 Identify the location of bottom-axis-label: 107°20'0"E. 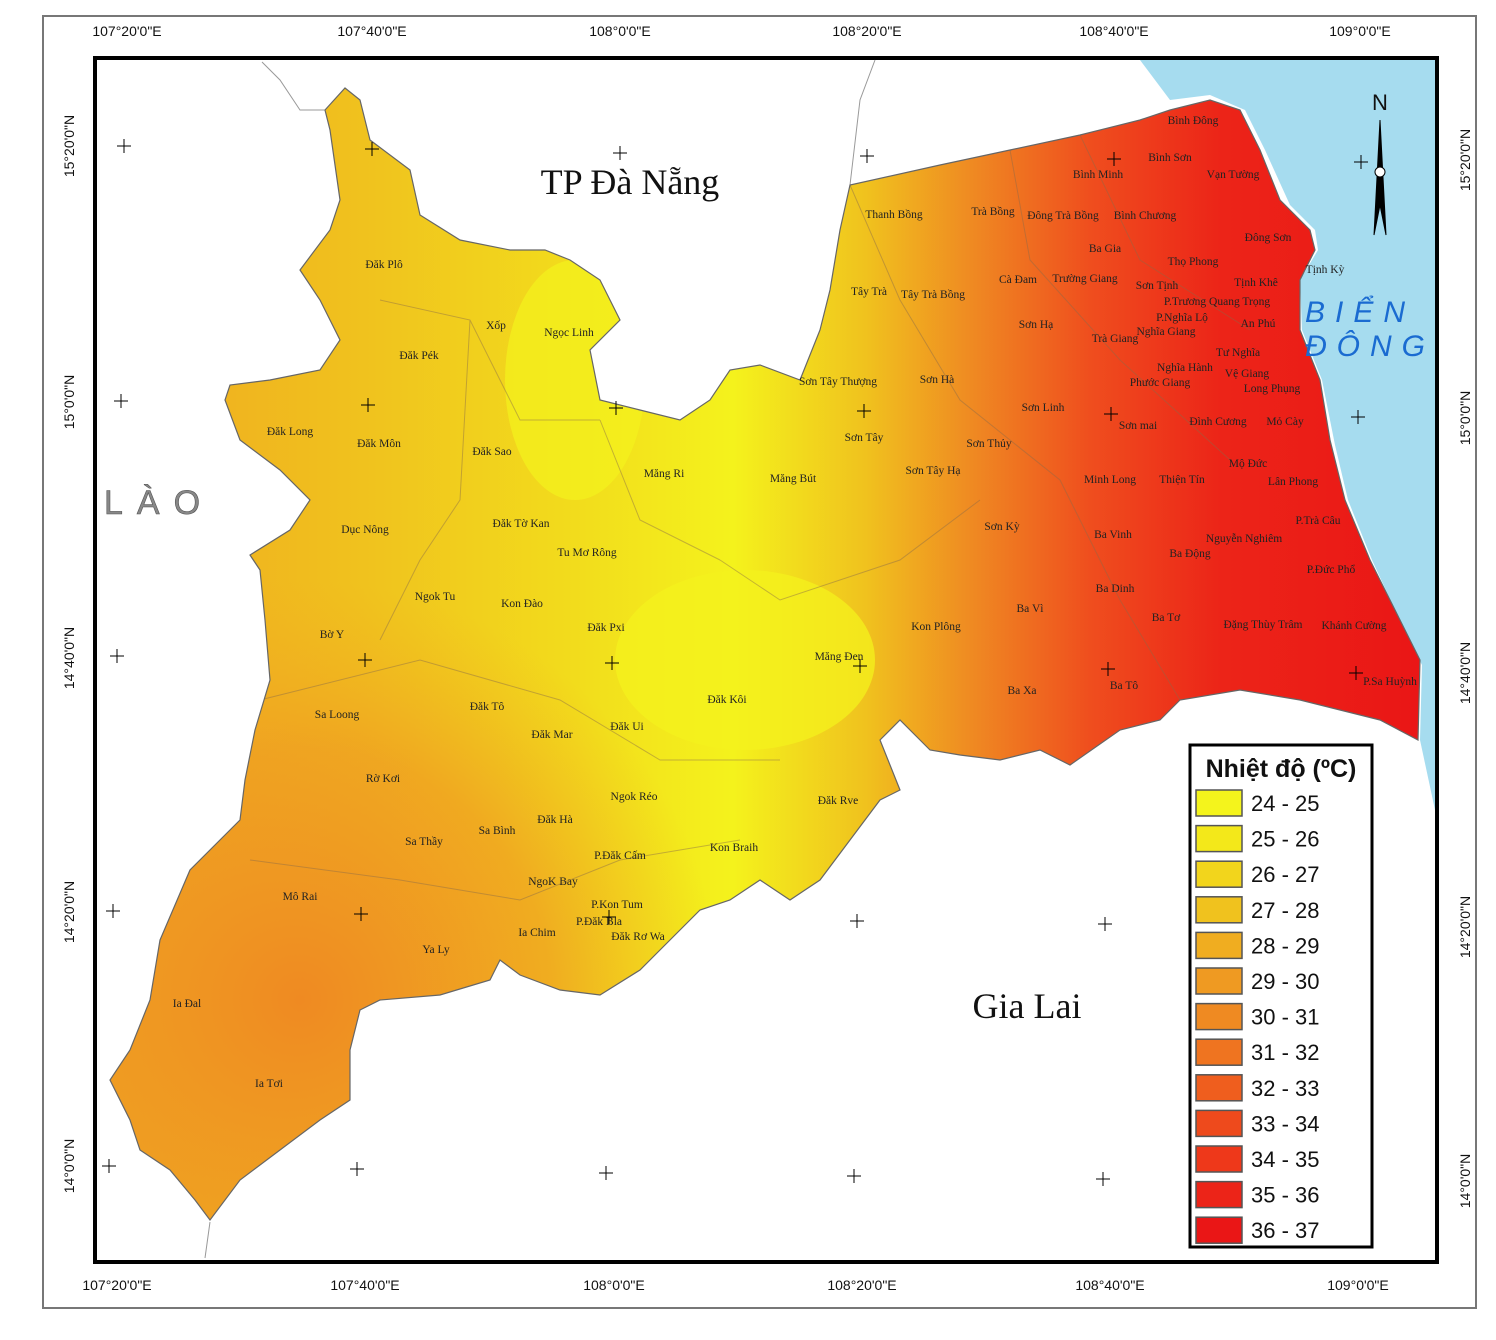
(116, 1285).